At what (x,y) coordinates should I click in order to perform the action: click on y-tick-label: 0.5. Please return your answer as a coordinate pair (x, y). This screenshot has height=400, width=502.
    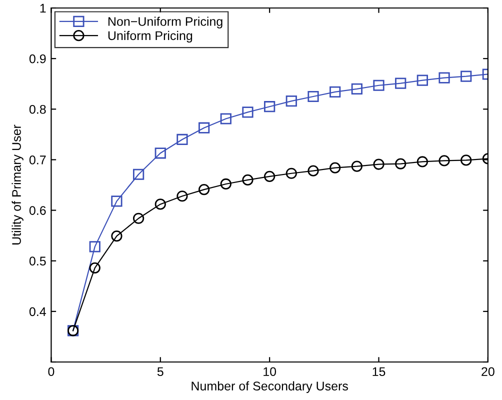
    Looking at the image, I should click on (37, 261).